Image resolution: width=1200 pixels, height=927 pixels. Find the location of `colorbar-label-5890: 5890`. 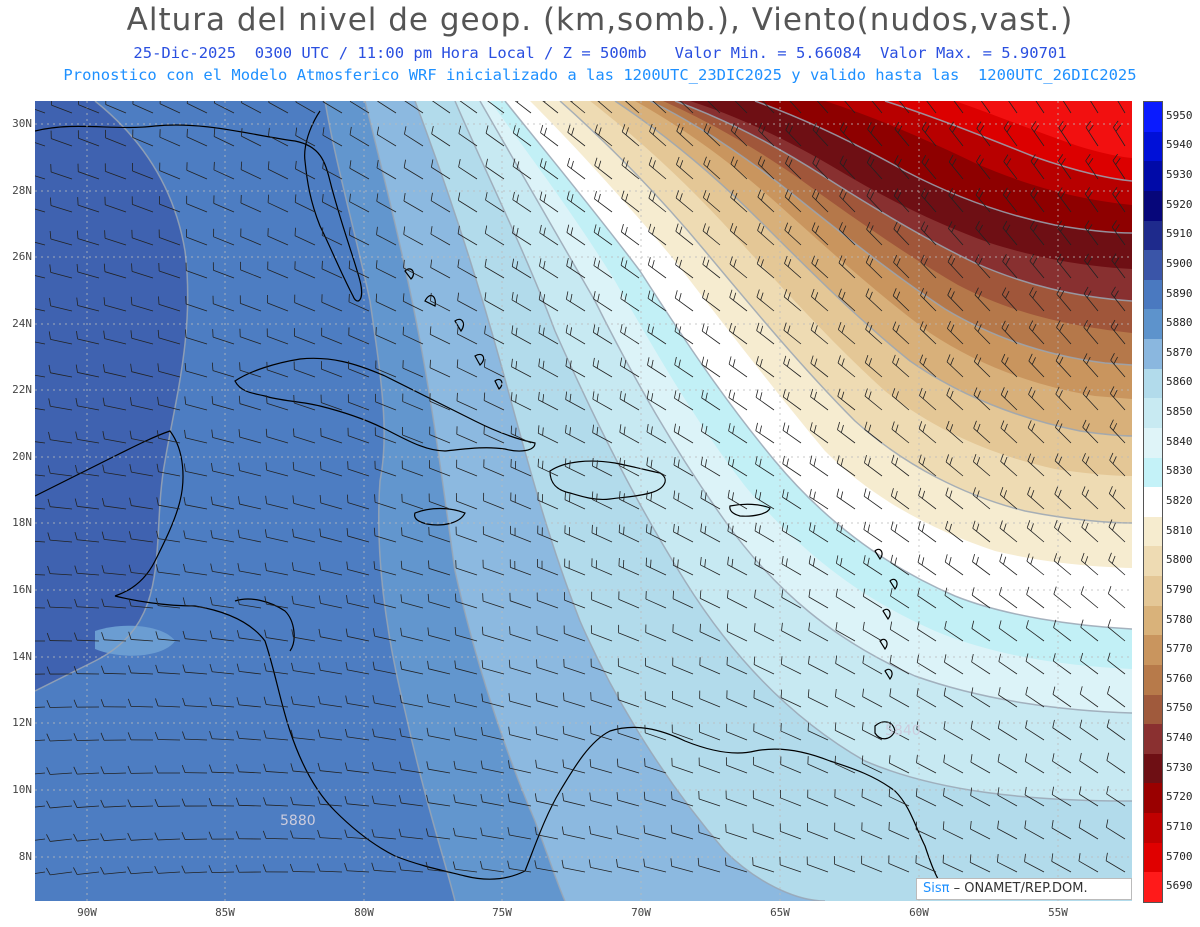

colorbar-label-5890: 5890 is located at coordinates (1179, 293).